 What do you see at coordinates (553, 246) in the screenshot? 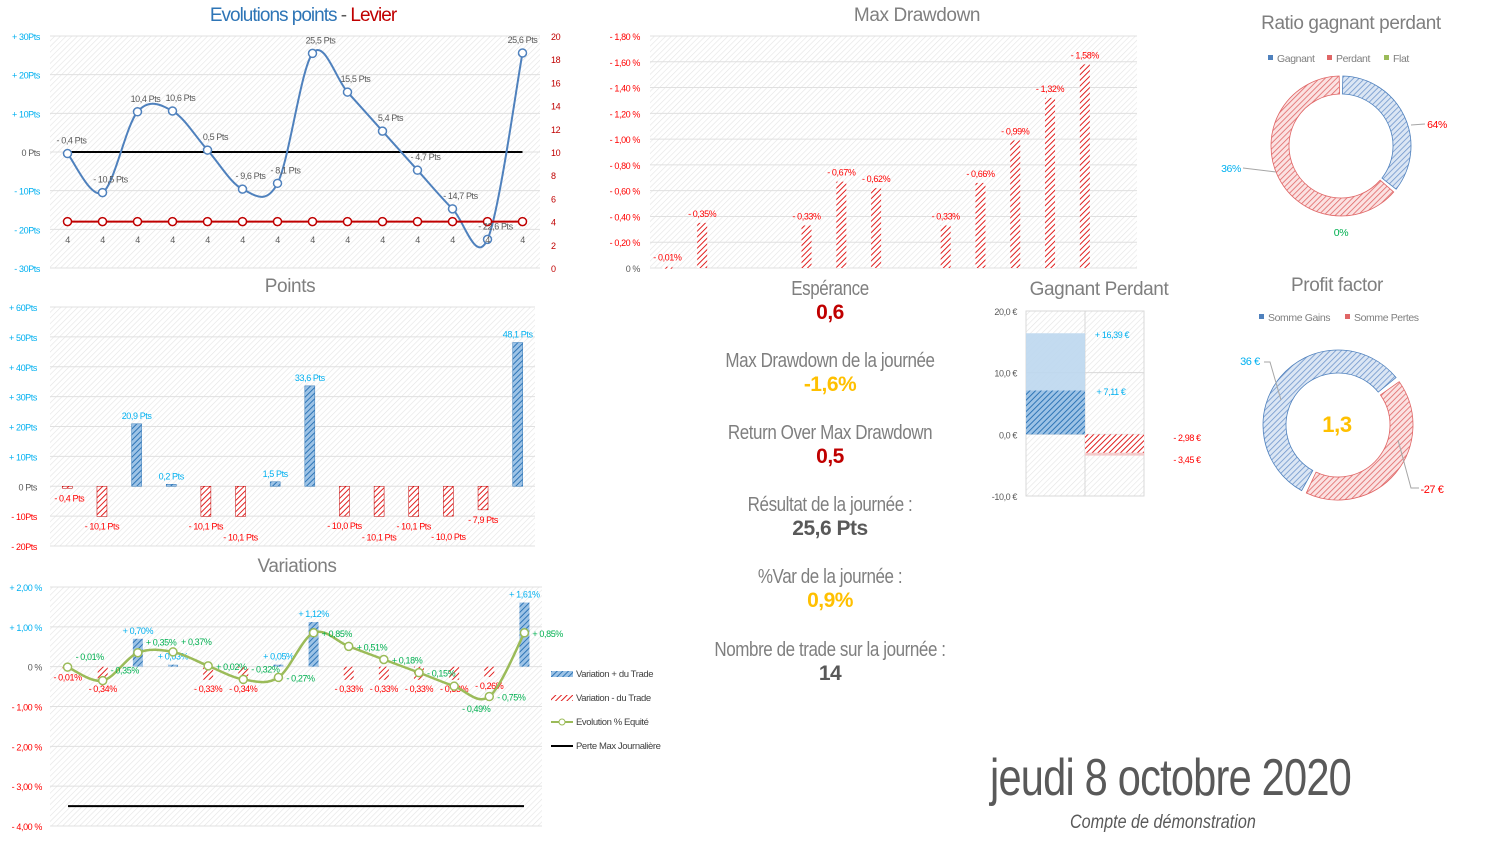
I see `y-right-tick-label: 2` at bounding box center [553, 246].